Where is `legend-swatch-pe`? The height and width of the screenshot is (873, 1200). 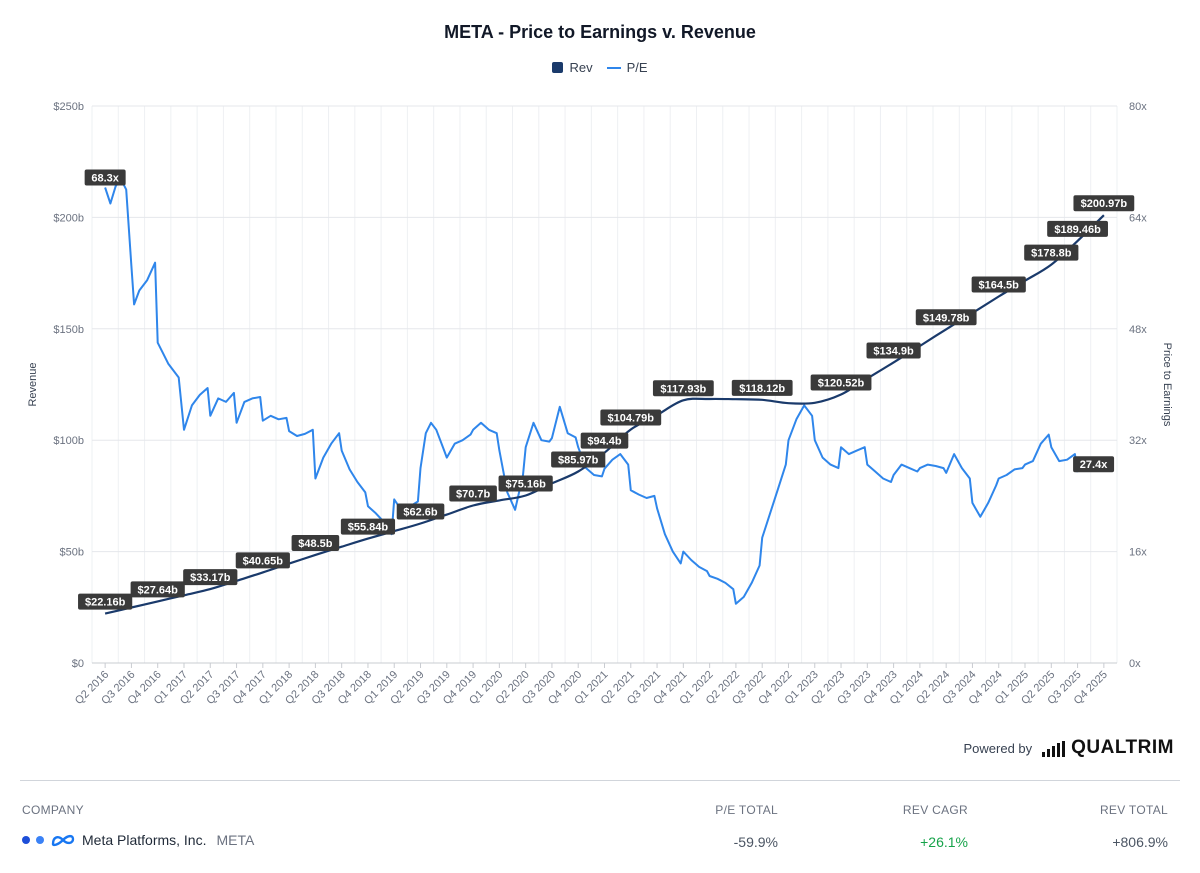 legend-swatch-pe is located at coordinates (613, 67).